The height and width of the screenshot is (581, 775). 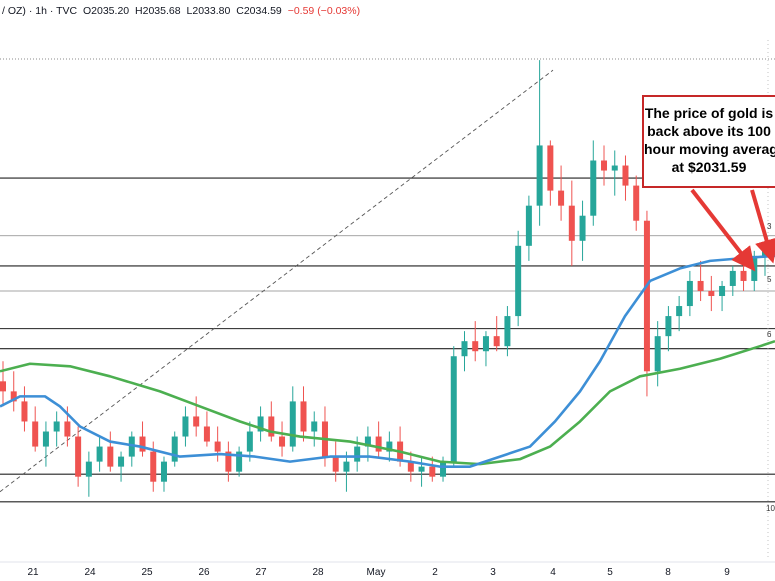 I want to click on x-tick-label: 25, so click(x=147, y=572).